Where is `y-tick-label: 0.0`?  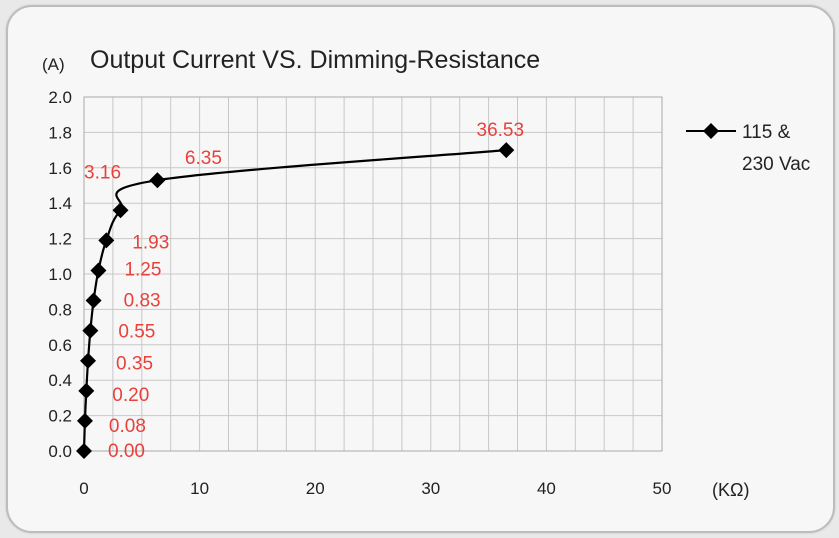 y-tick-label: 0.0 is located at coordinates (60, 451).